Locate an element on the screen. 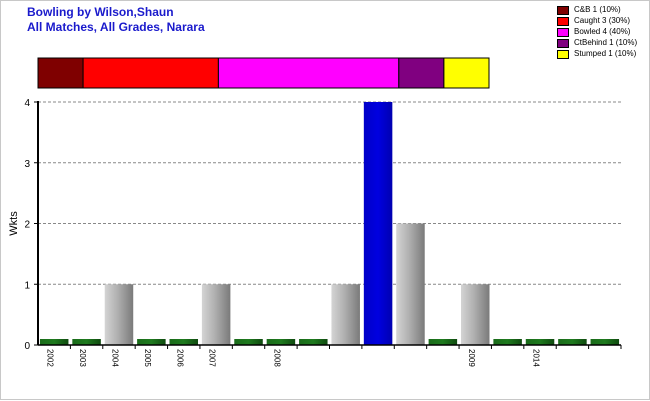  x-tick-label-1: 2002 is located at coordinates (50, 358).